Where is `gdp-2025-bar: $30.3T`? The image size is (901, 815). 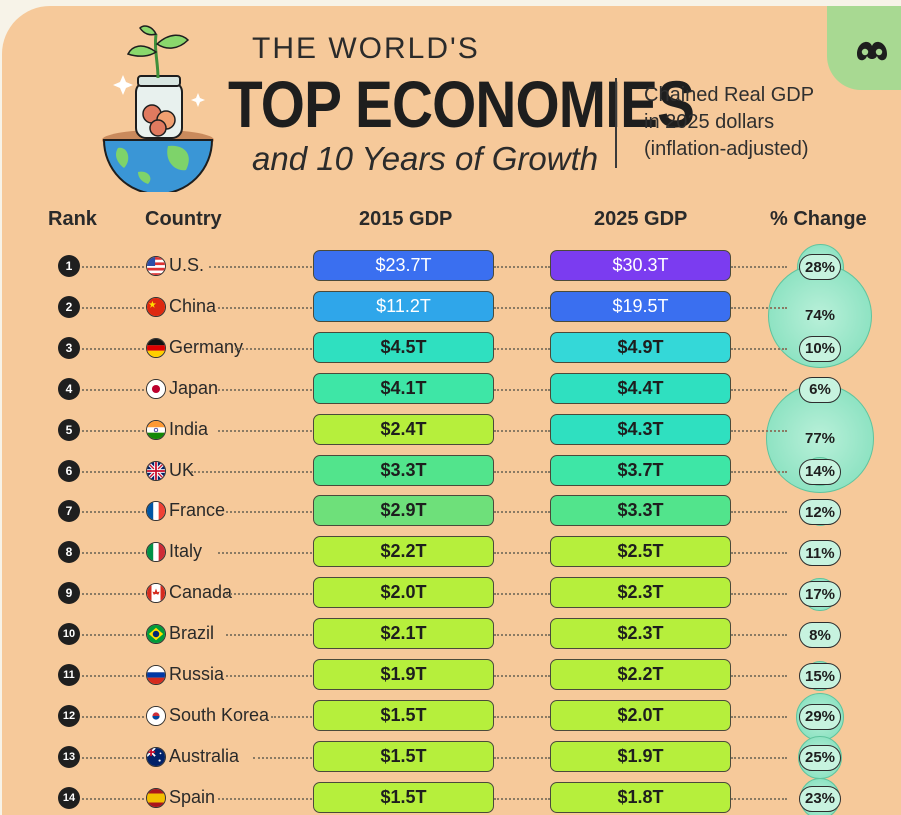
gdp-2025-bar: $30.3T is located at coordinates (640, 265).